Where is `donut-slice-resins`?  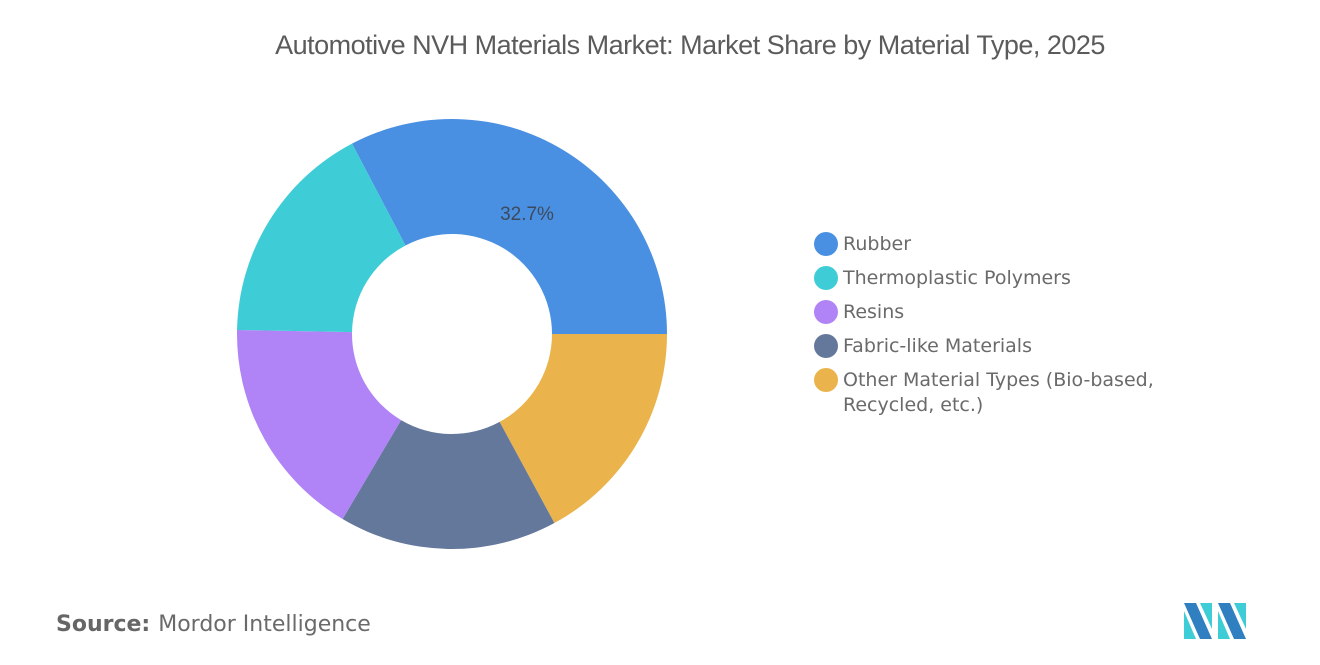
donut-slice-resins is located at coordinates (319, 424).